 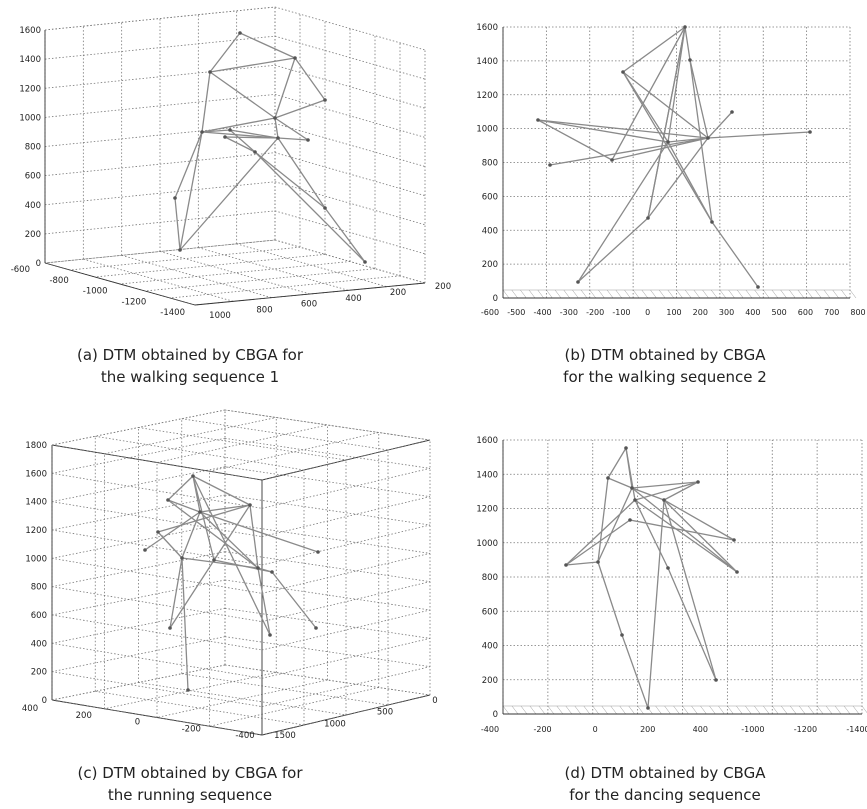 I want to click on panel-d-x-ticks: -400 -200 0 200 400 -1000 -1200 -1400, so click(x=674, y=729).